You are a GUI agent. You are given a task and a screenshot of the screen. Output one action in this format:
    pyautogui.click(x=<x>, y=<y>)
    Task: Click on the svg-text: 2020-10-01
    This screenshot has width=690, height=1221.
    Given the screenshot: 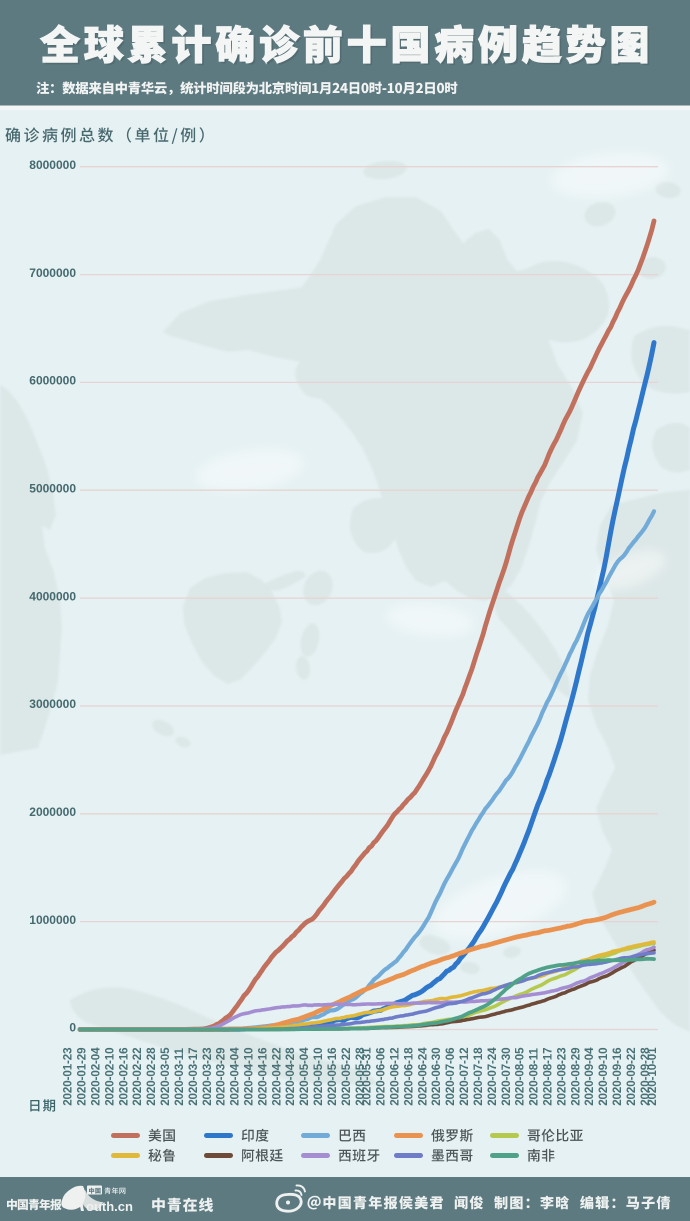 What is the action you would take?
    pyautogui.click(x=652, y=1076)
    